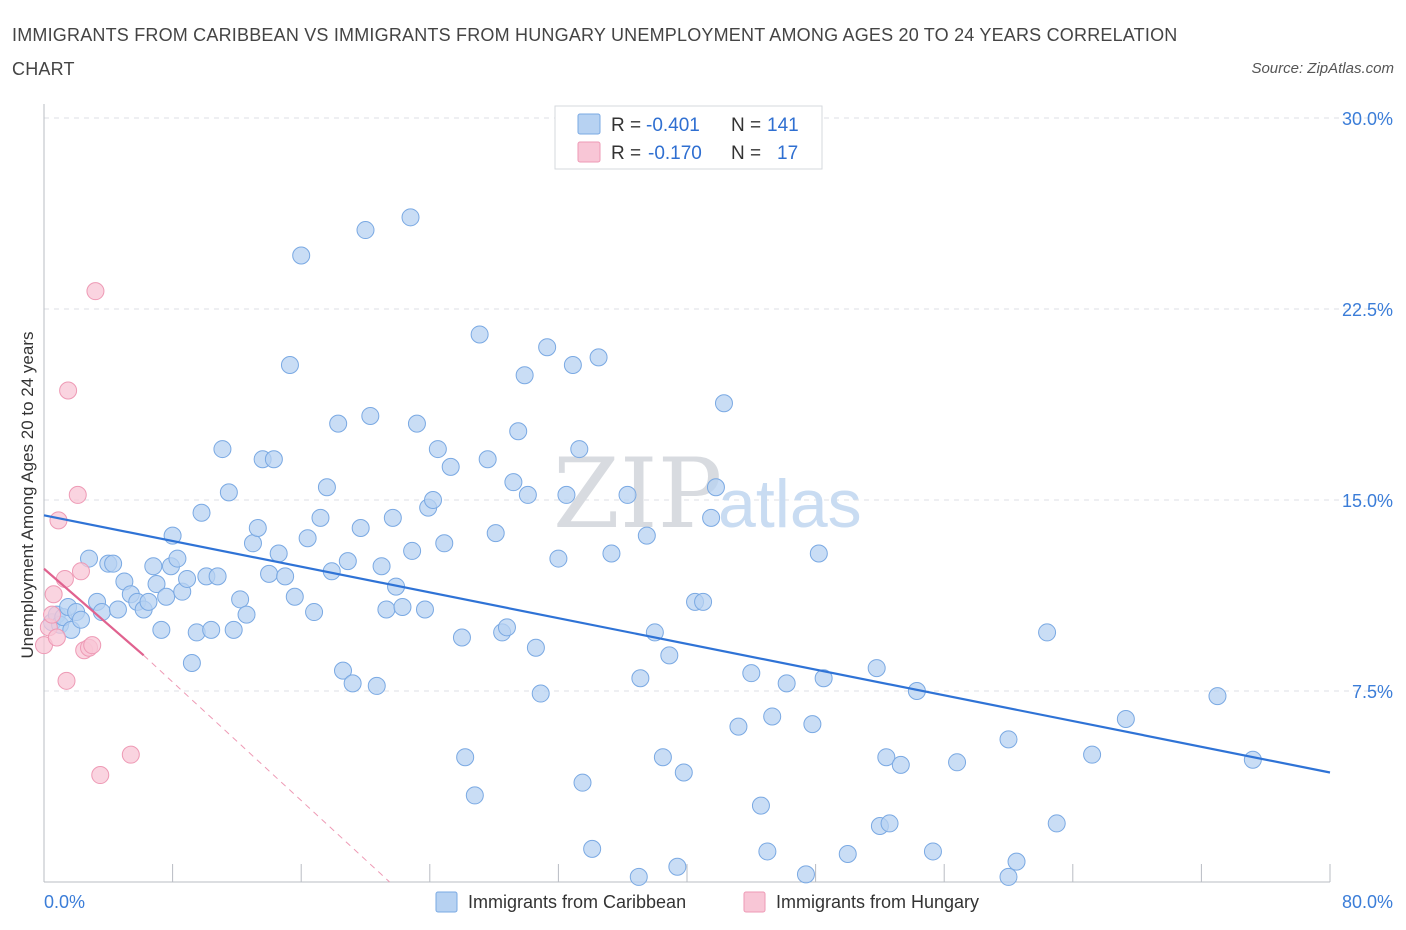  I want to click on watermark-atlas: atlas, so click(790, 504).